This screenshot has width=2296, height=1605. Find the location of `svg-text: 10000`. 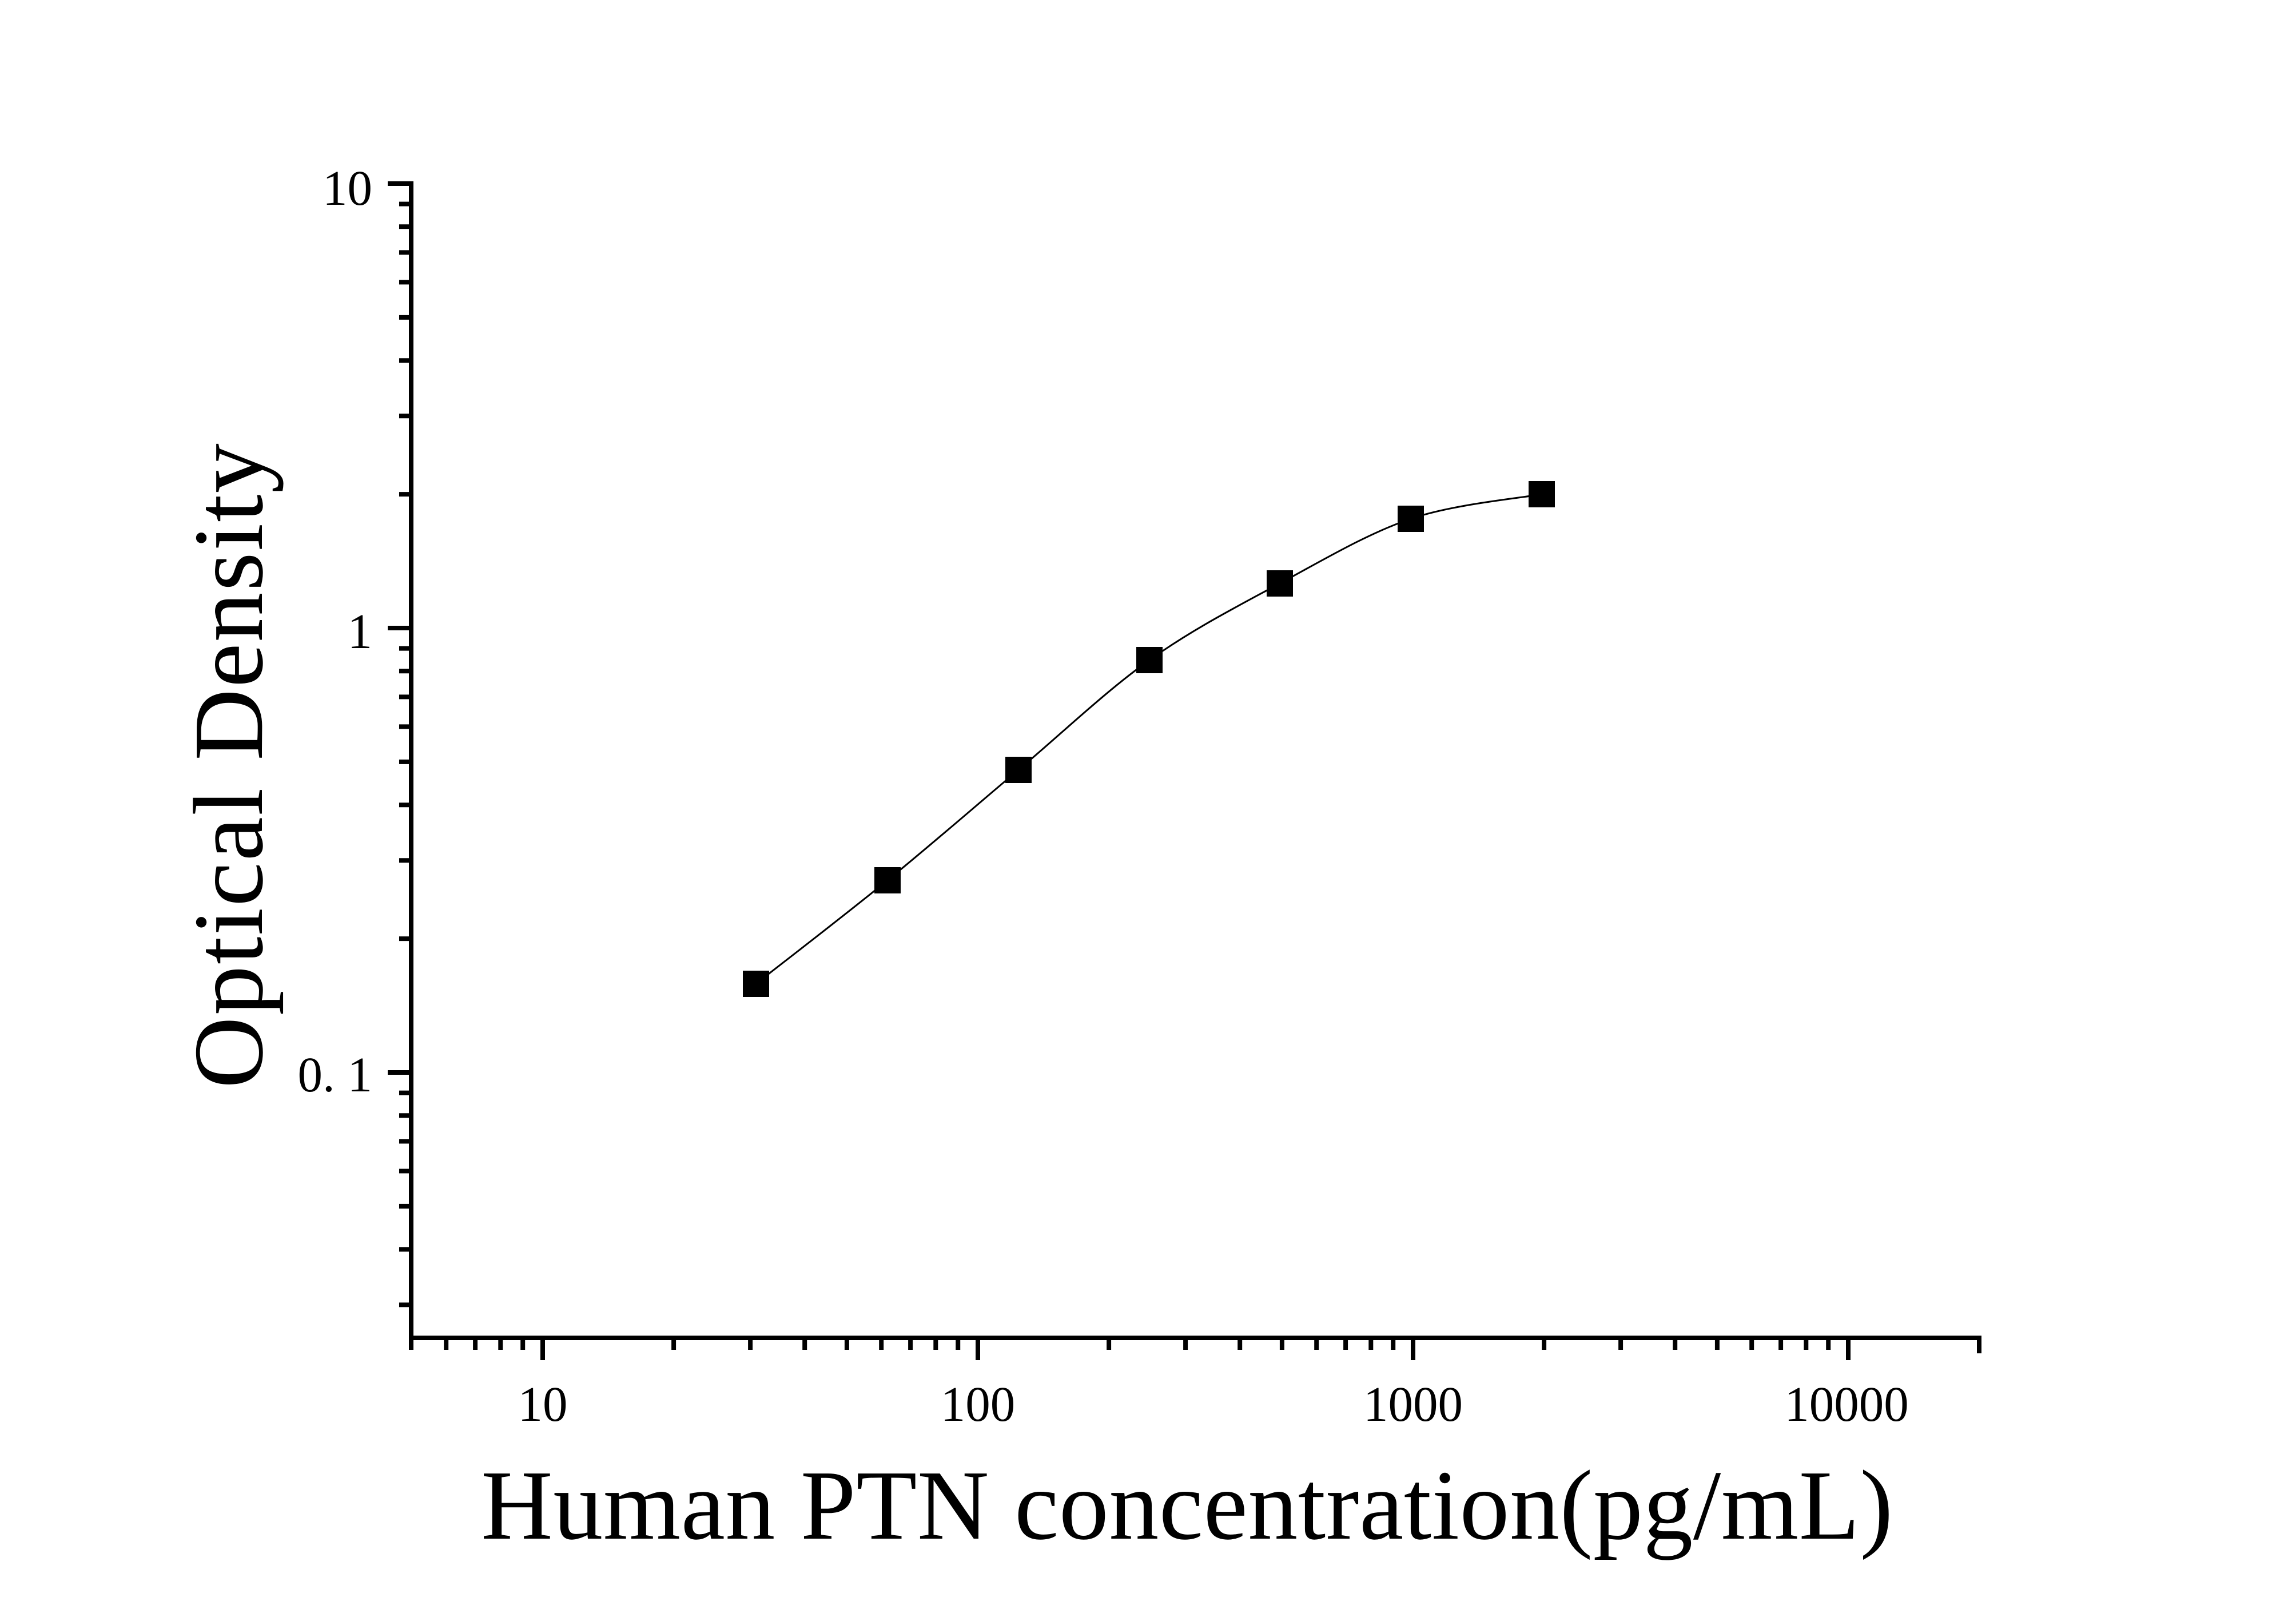

svg-text: 10000 is located at coordinates (1847, 1404).